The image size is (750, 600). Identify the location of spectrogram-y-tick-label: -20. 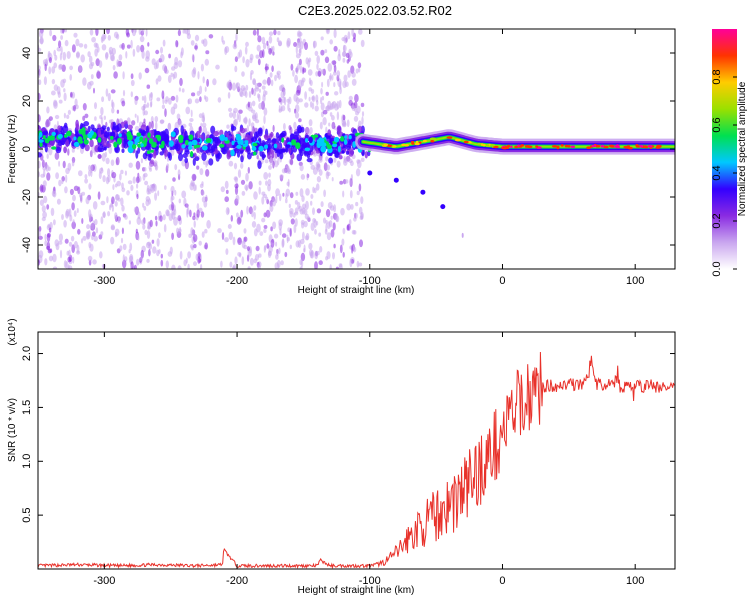
(27, 197).